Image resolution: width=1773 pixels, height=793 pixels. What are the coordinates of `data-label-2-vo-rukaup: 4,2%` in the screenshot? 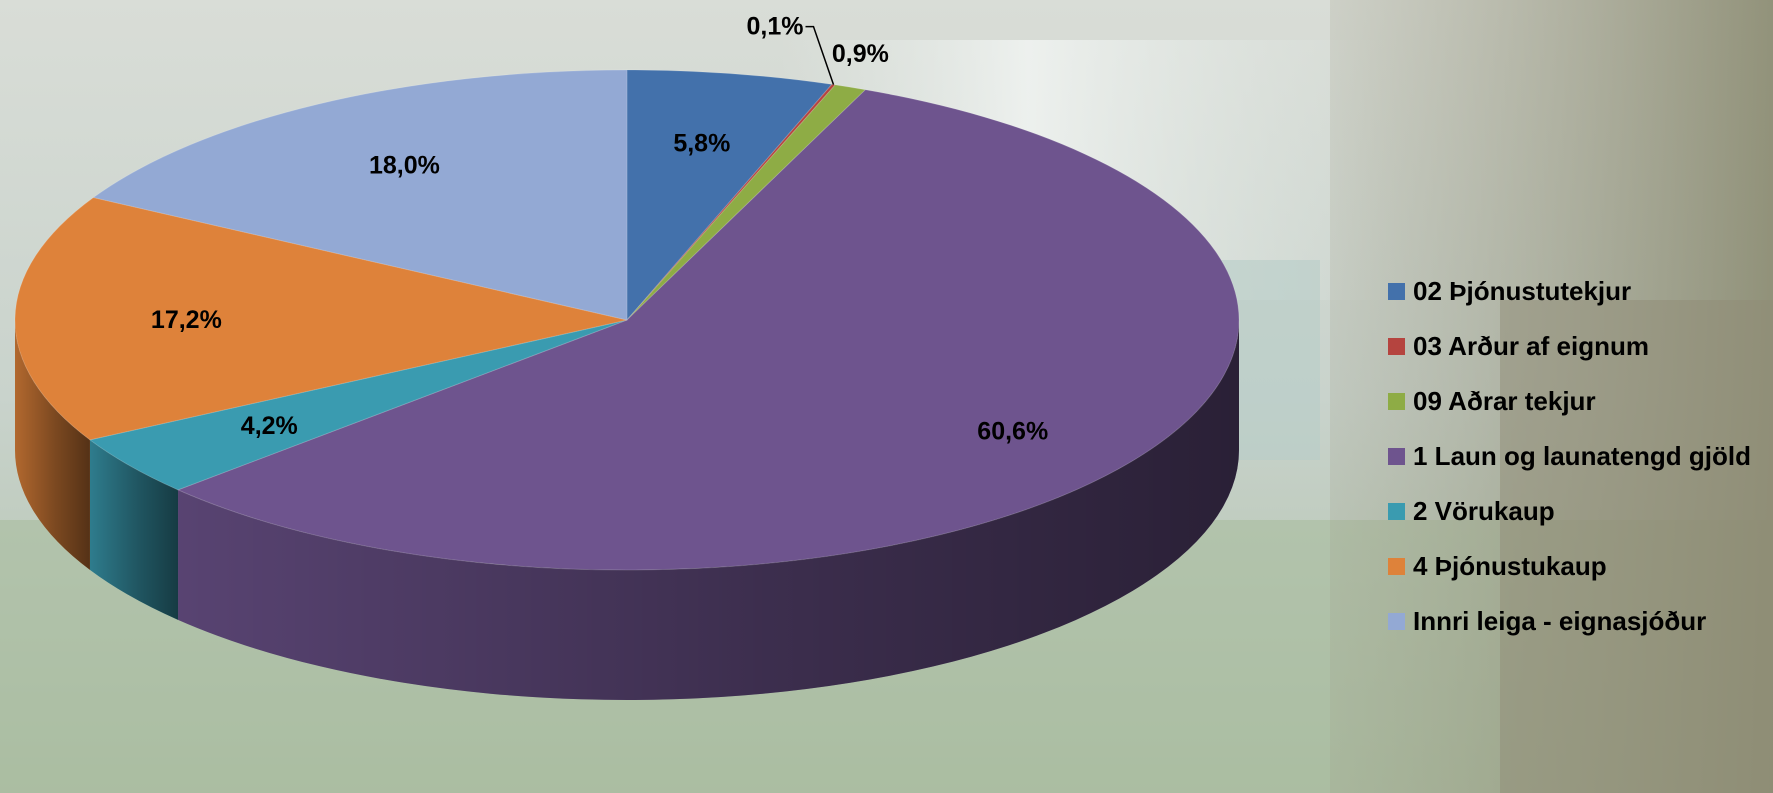 It's located at (269, 426).